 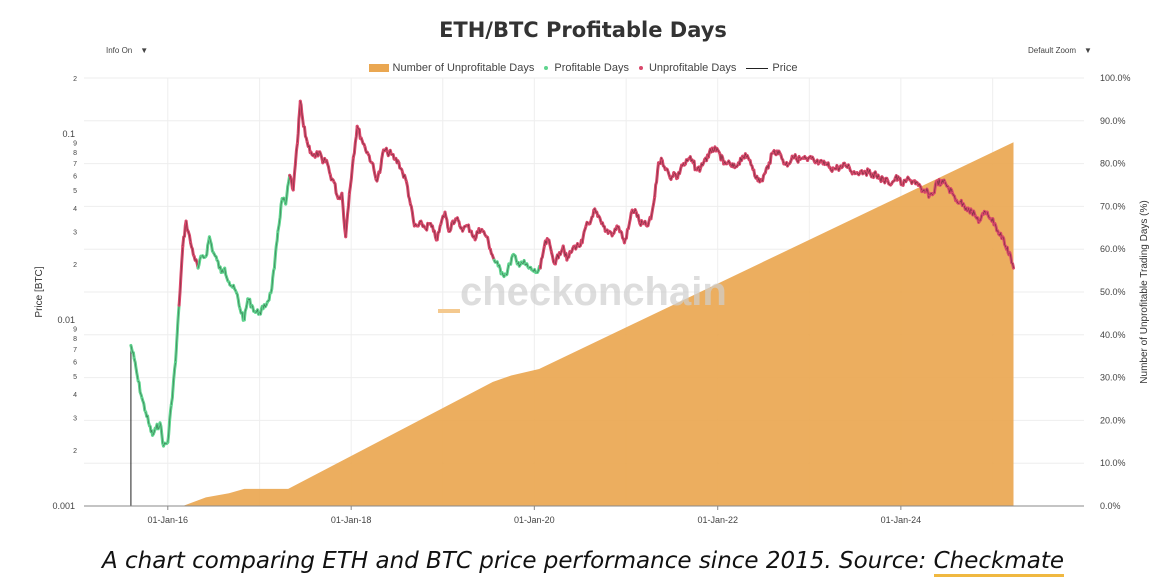 I want to click on legend-label: Price, so click(x=785, y=68).